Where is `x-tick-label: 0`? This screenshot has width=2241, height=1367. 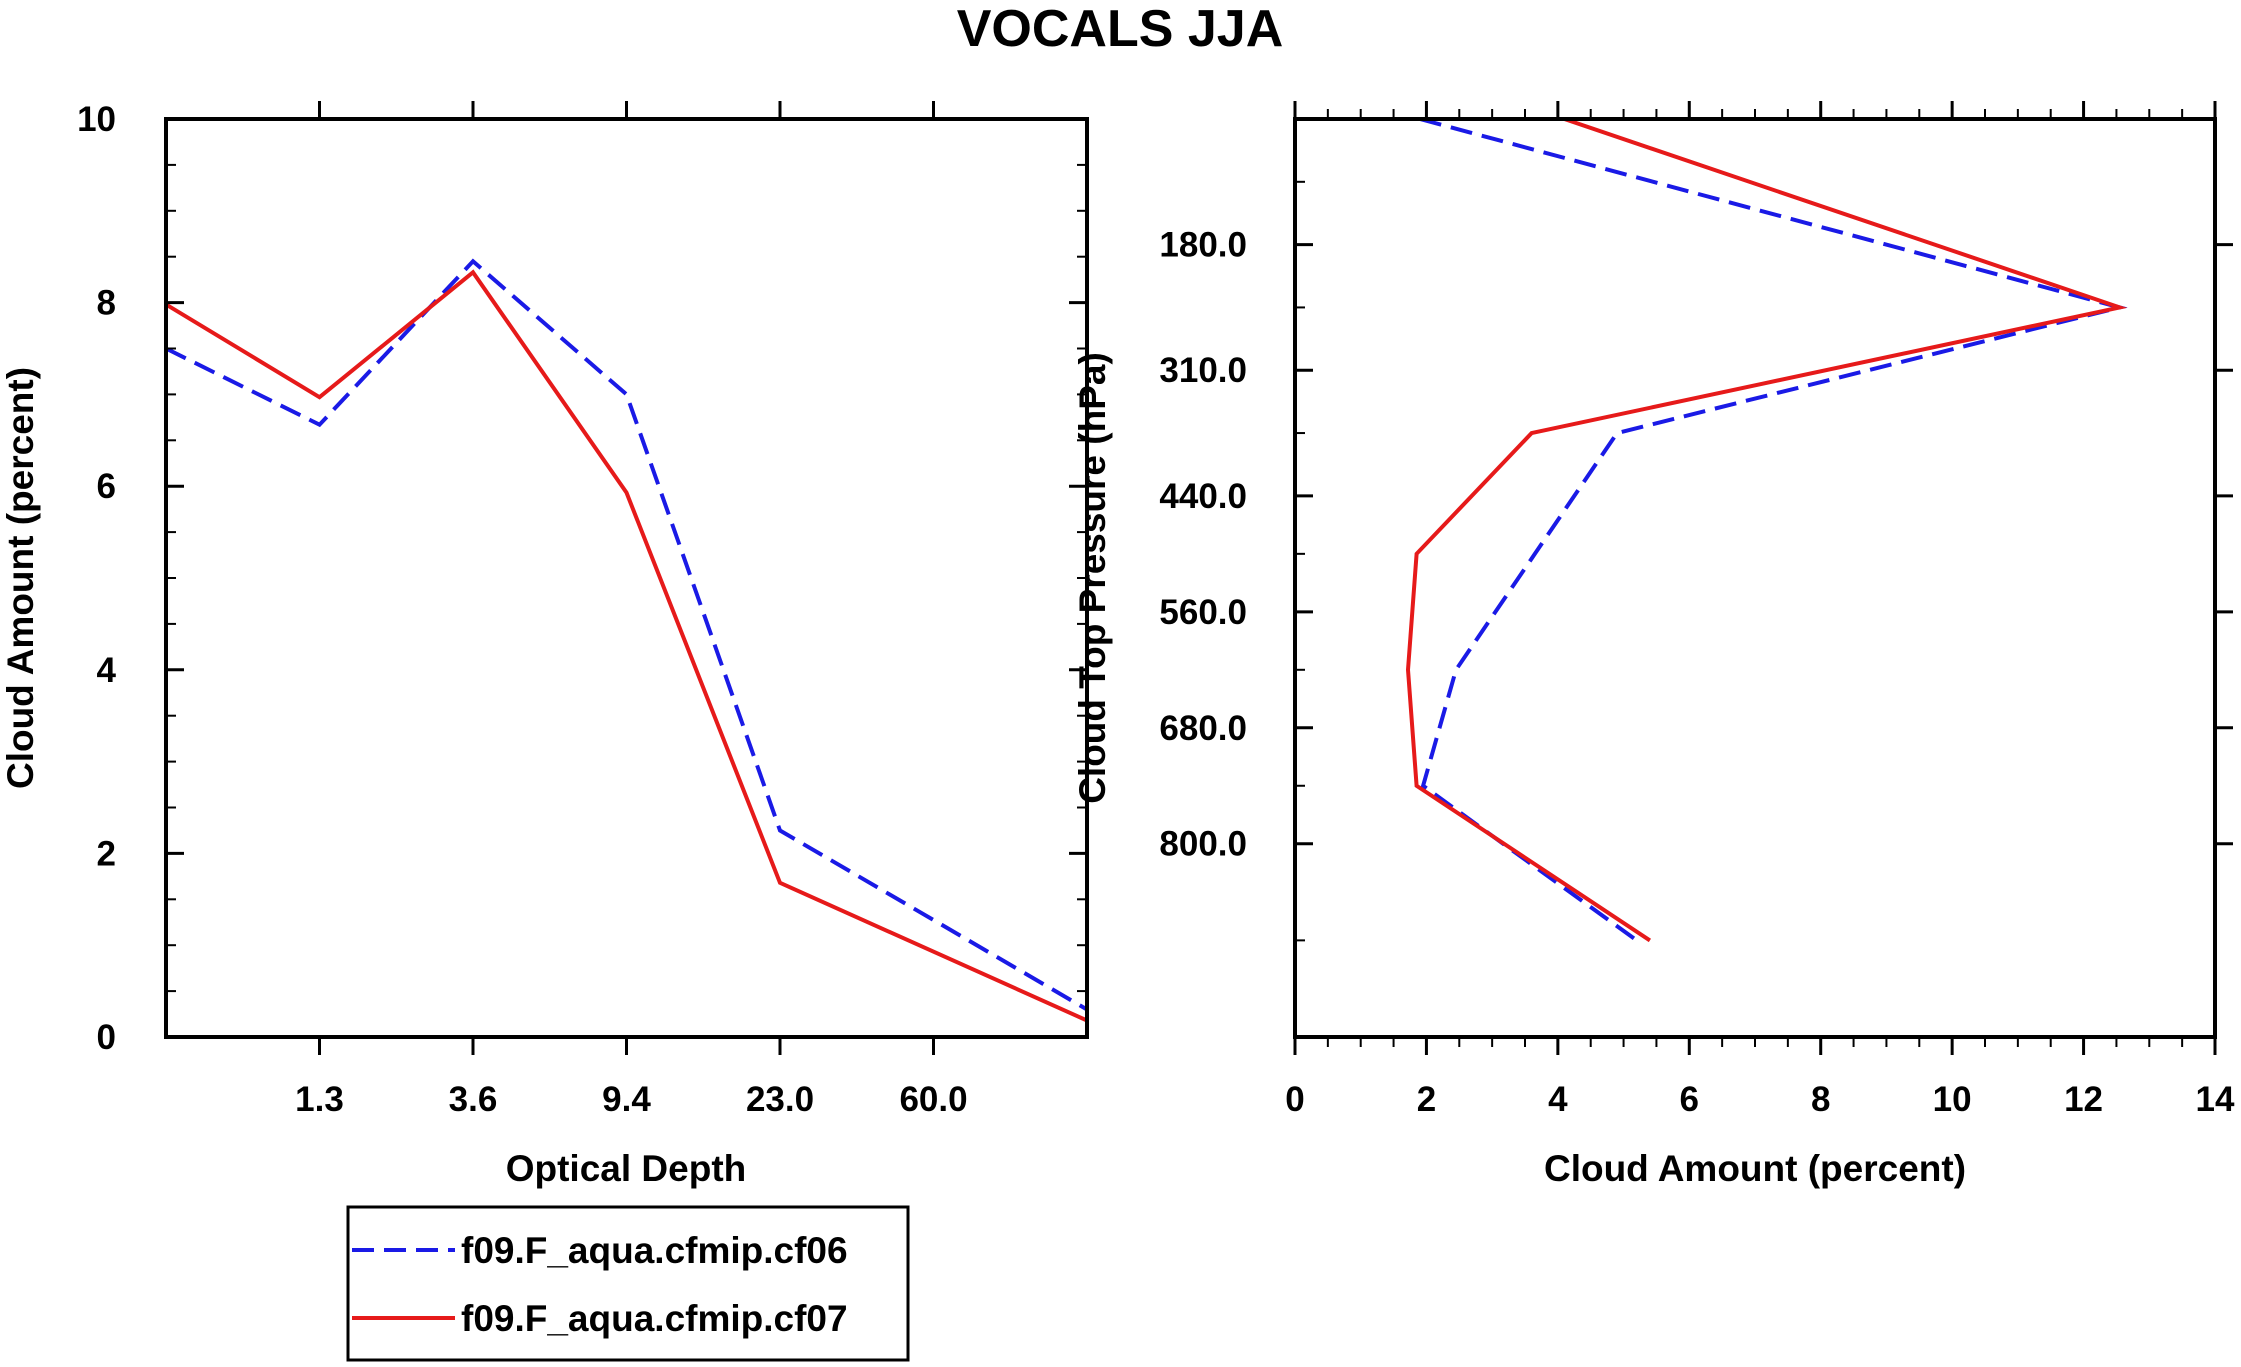 x-tick-label: 0 is located at coordinates (1294, 1099).